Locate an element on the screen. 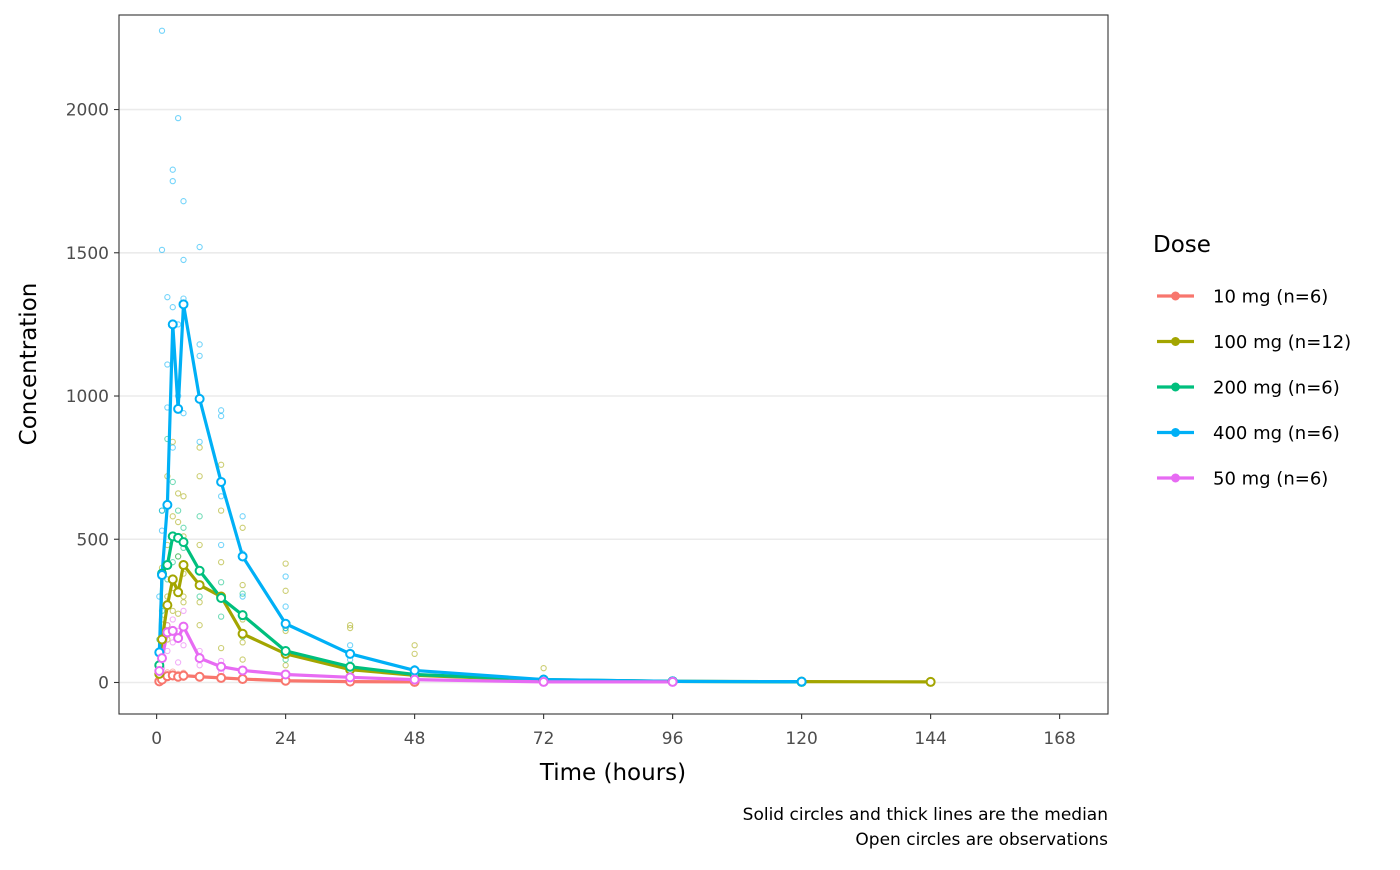  x-tick-label: 96 is located at coordinates (673, 739).